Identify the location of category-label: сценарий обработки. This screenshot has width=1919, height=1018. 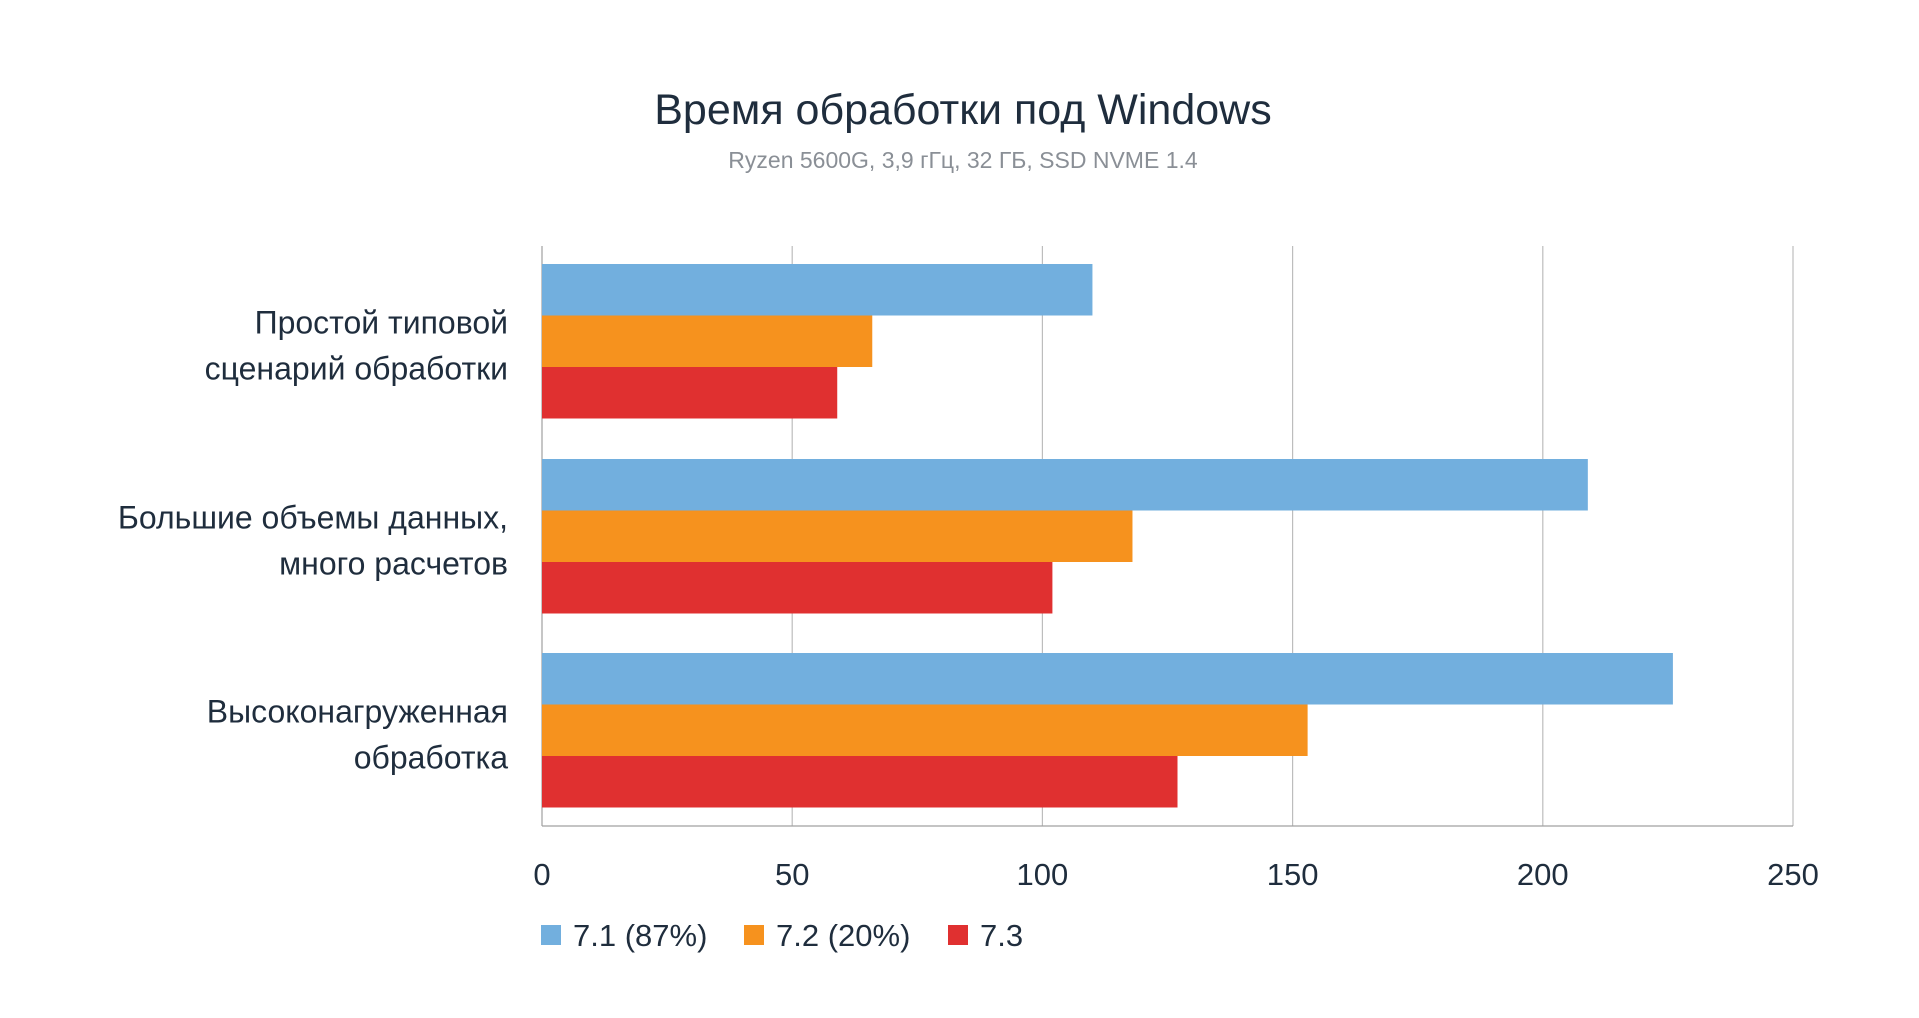
(356, 368).